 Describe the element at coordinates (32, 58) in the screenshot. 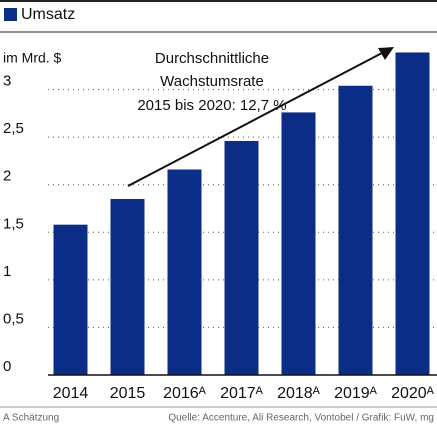

I see `y-axis-label: im Mrd. $` at that location.